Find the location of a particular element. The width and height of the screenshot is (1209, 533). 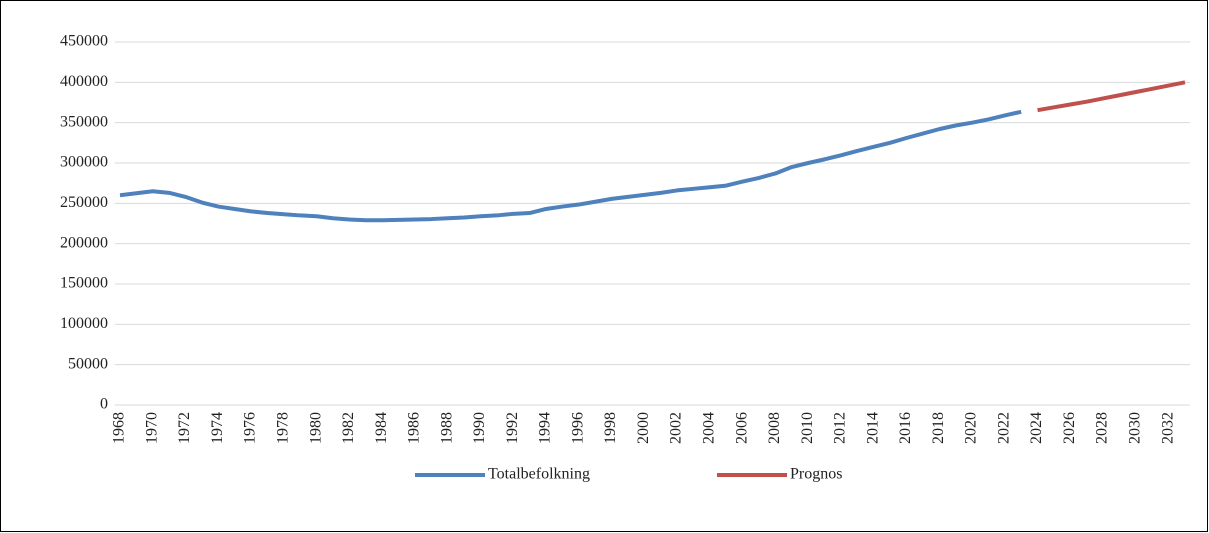

x-tick-label: 1990 is located at coordinates (479, 428).